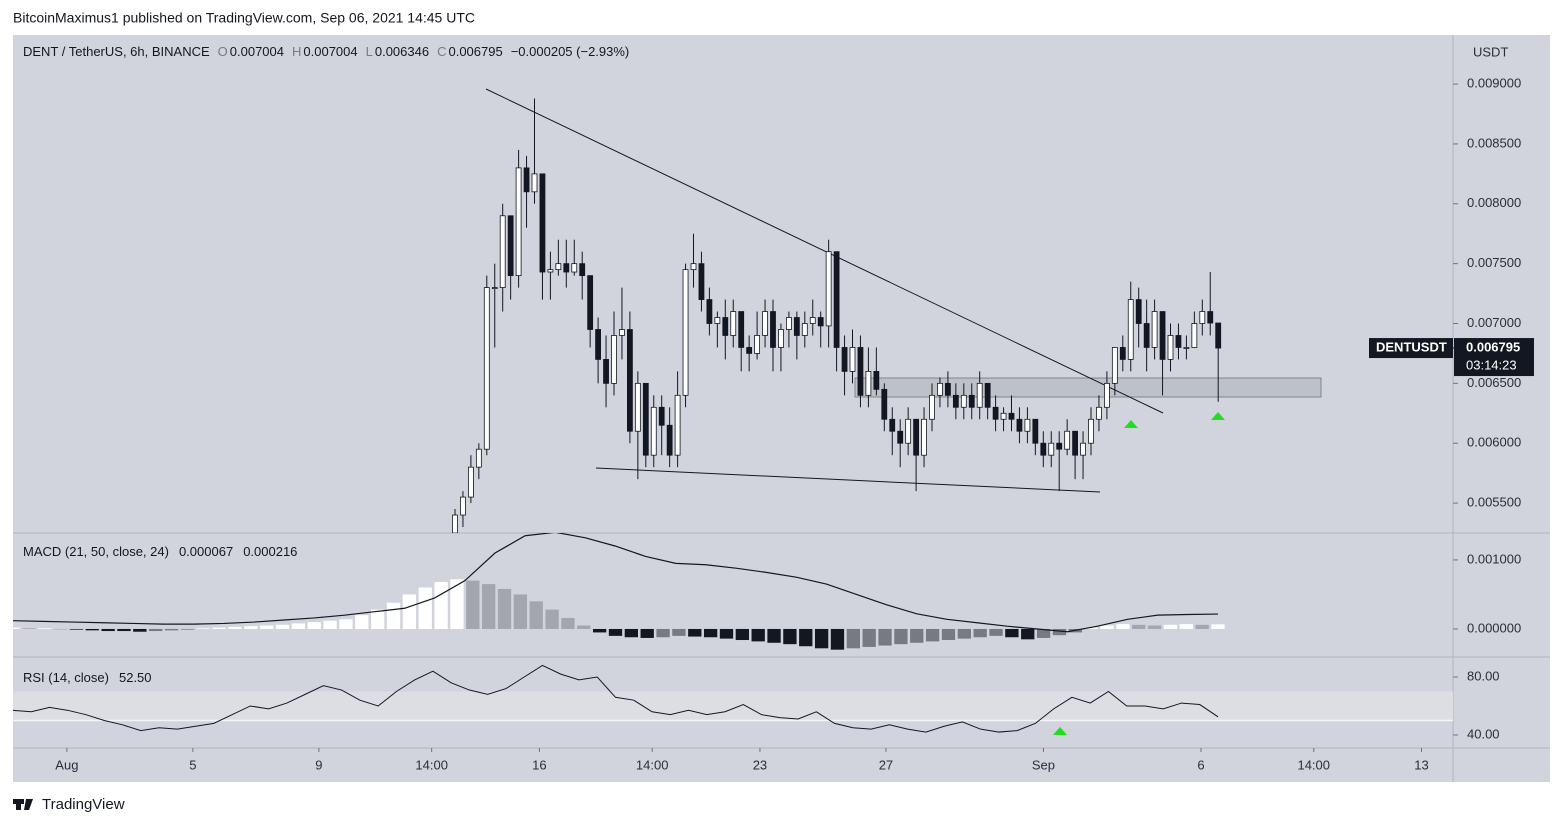 This screenshot has width=1562, height=827. What do you see at coordinates (257, 51) in the screenshot?
I see `ohlc-value: 0.007004` at bounding box center [257, 51].